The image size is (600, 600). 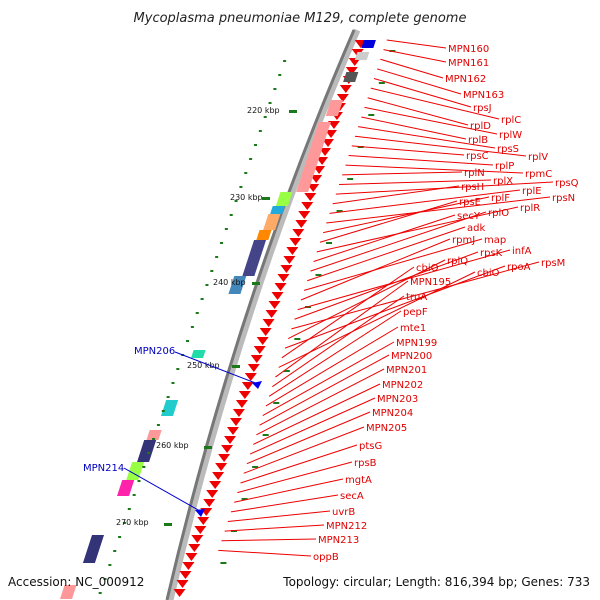 What do you see at coordinates (508, 149) in the screenshot?
I see `gene-label: rpsS` at bounding box center [508, 149].